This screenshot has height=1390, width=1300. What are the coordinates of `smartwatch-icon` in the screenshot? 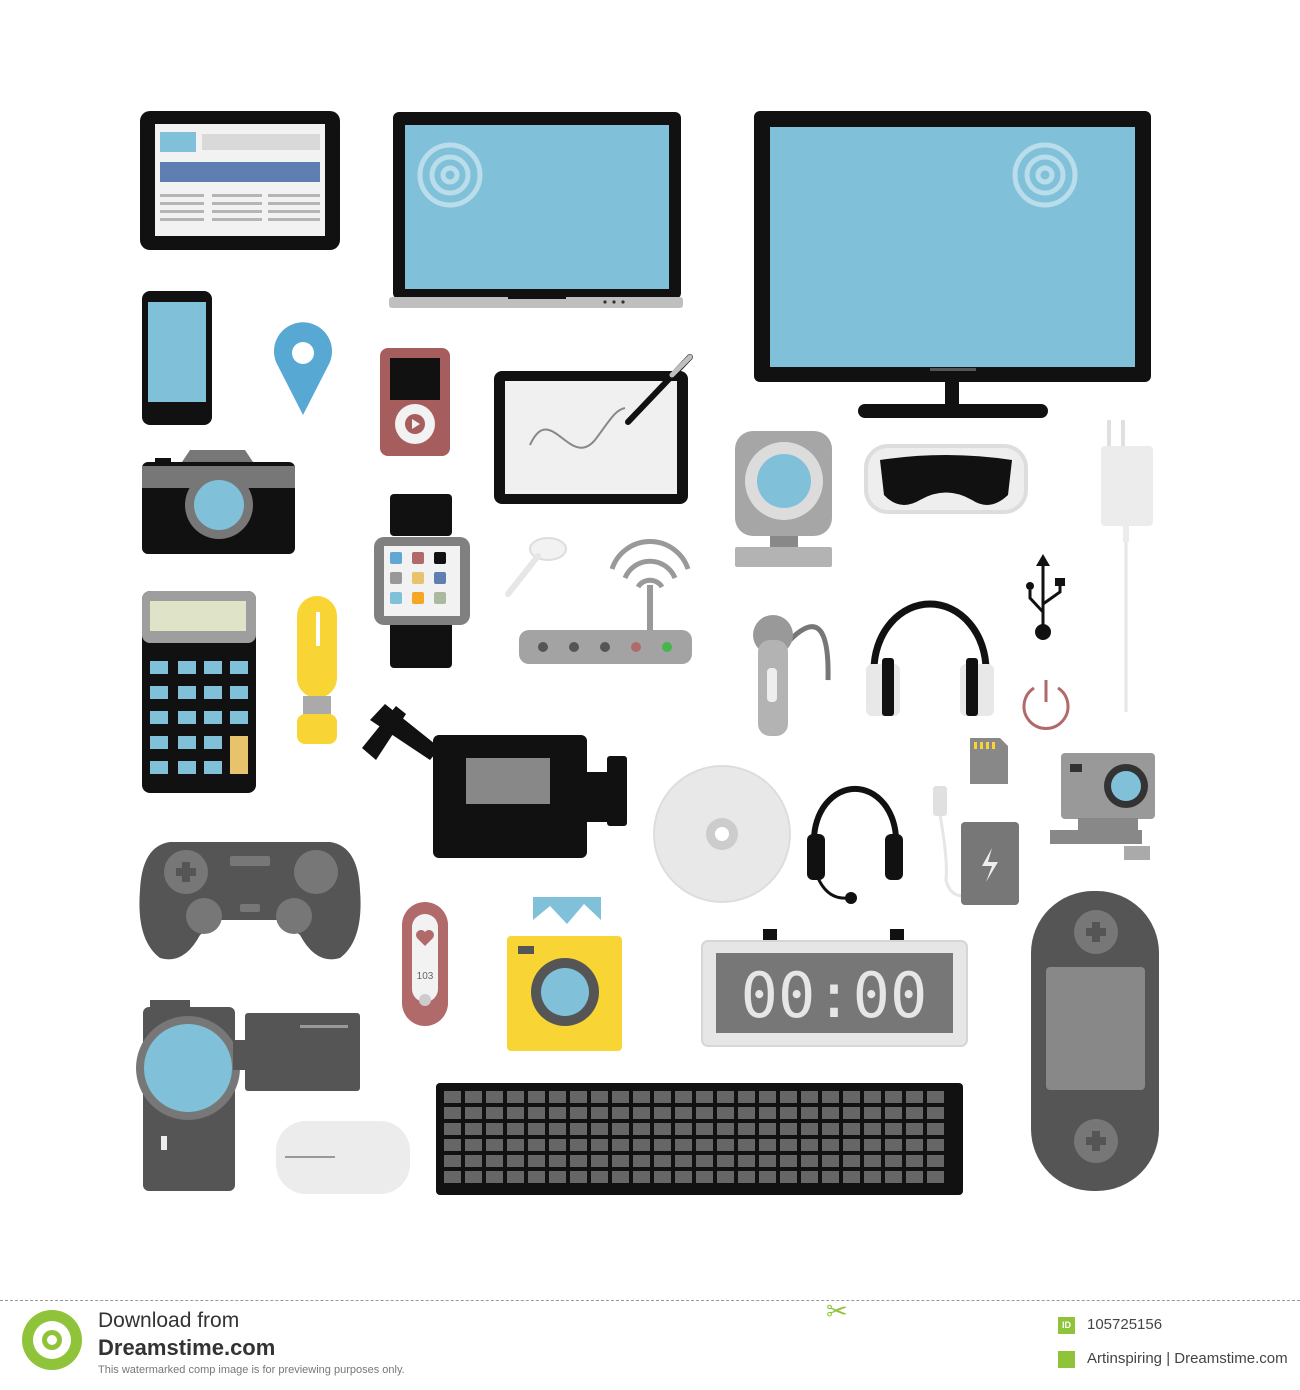 It's located at (422, 581).